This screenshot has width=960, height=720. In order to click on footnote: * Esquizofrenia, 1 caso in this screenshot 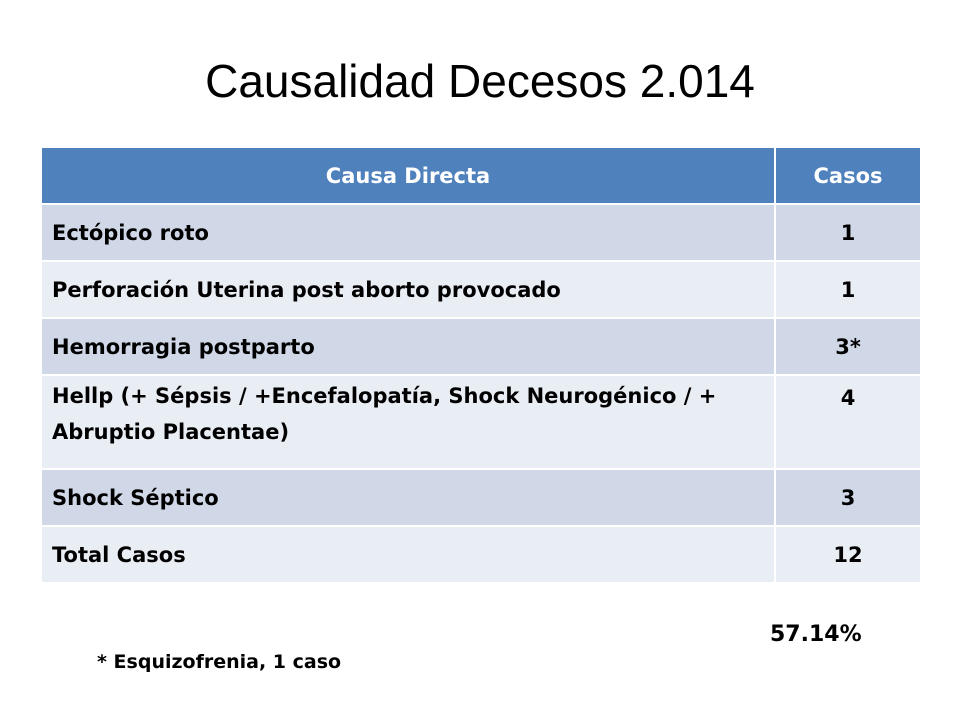, I will do `click(219, 662)`.